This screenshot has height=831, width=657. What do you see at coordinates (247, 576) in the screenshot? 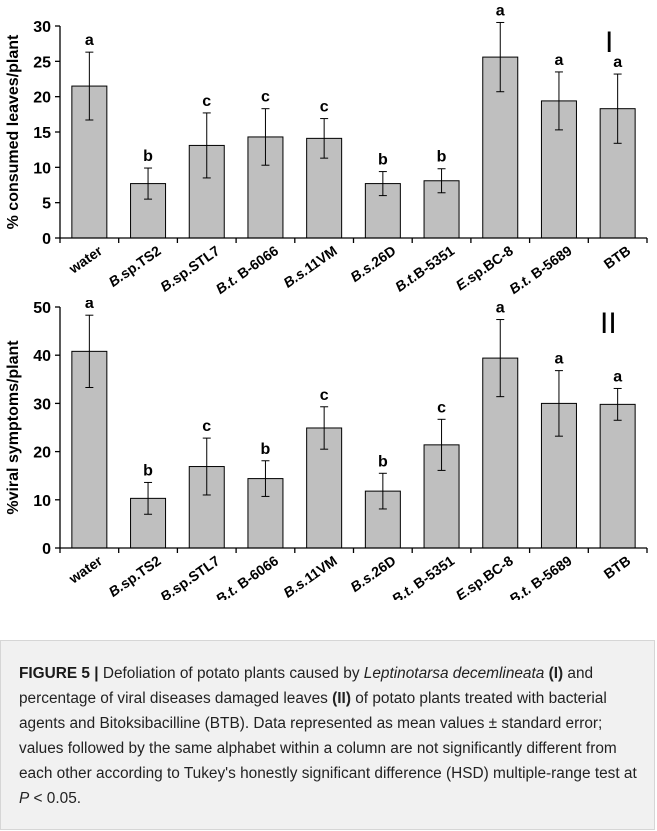
I see `x-tick-label: B.t. B-6066` at bounding box center [247, 576].